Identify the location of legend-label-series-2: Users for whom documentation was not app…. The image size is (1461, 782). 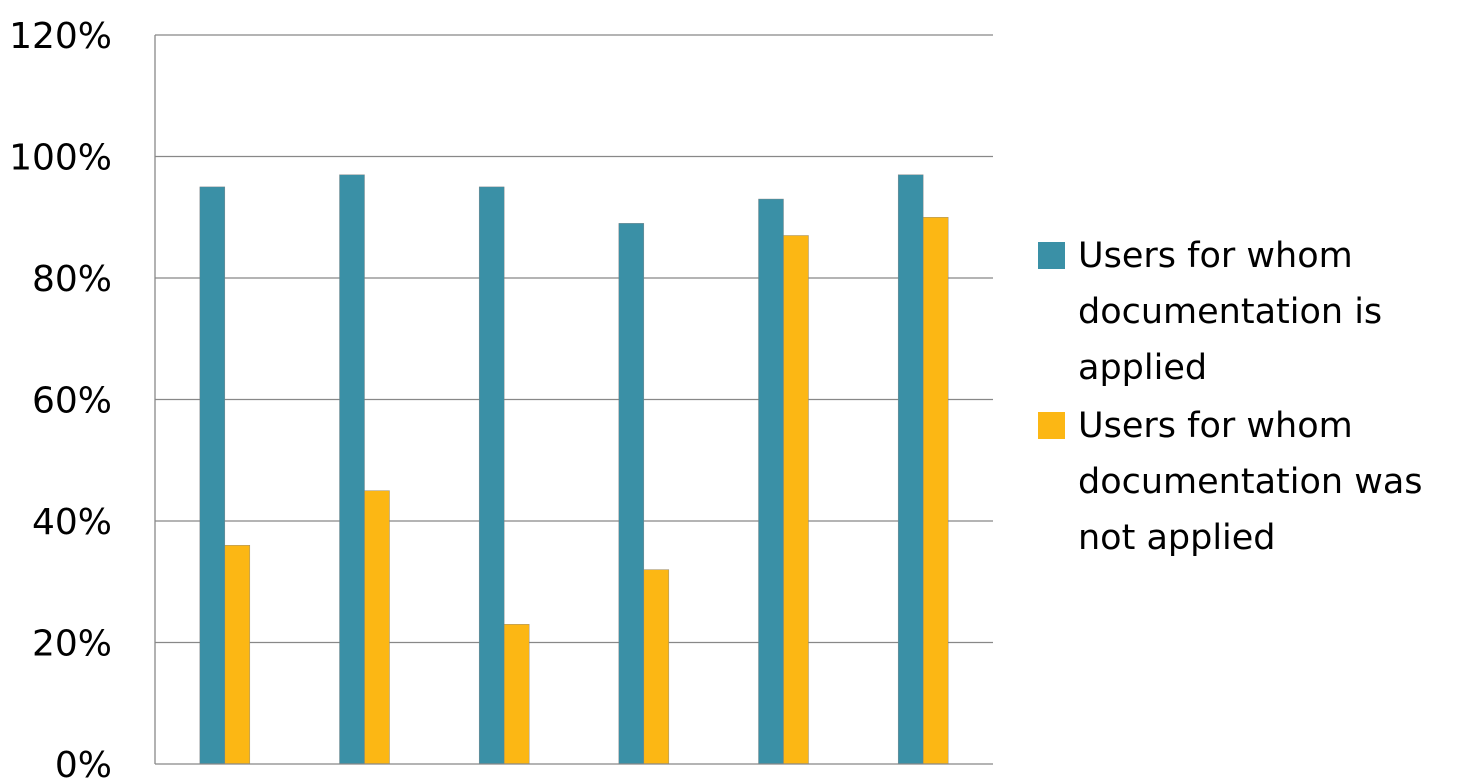
(1250, 482).